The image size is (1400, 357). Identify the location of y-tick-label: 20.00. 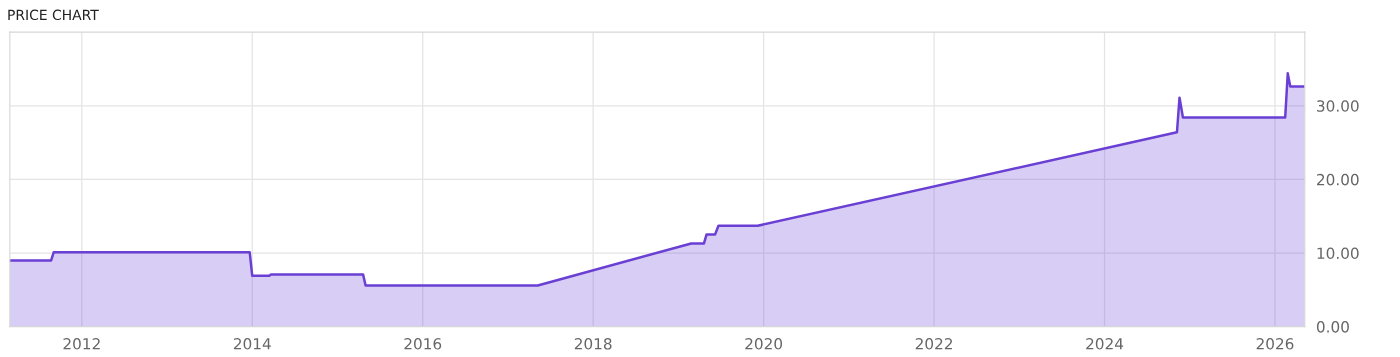
(1338, 179).